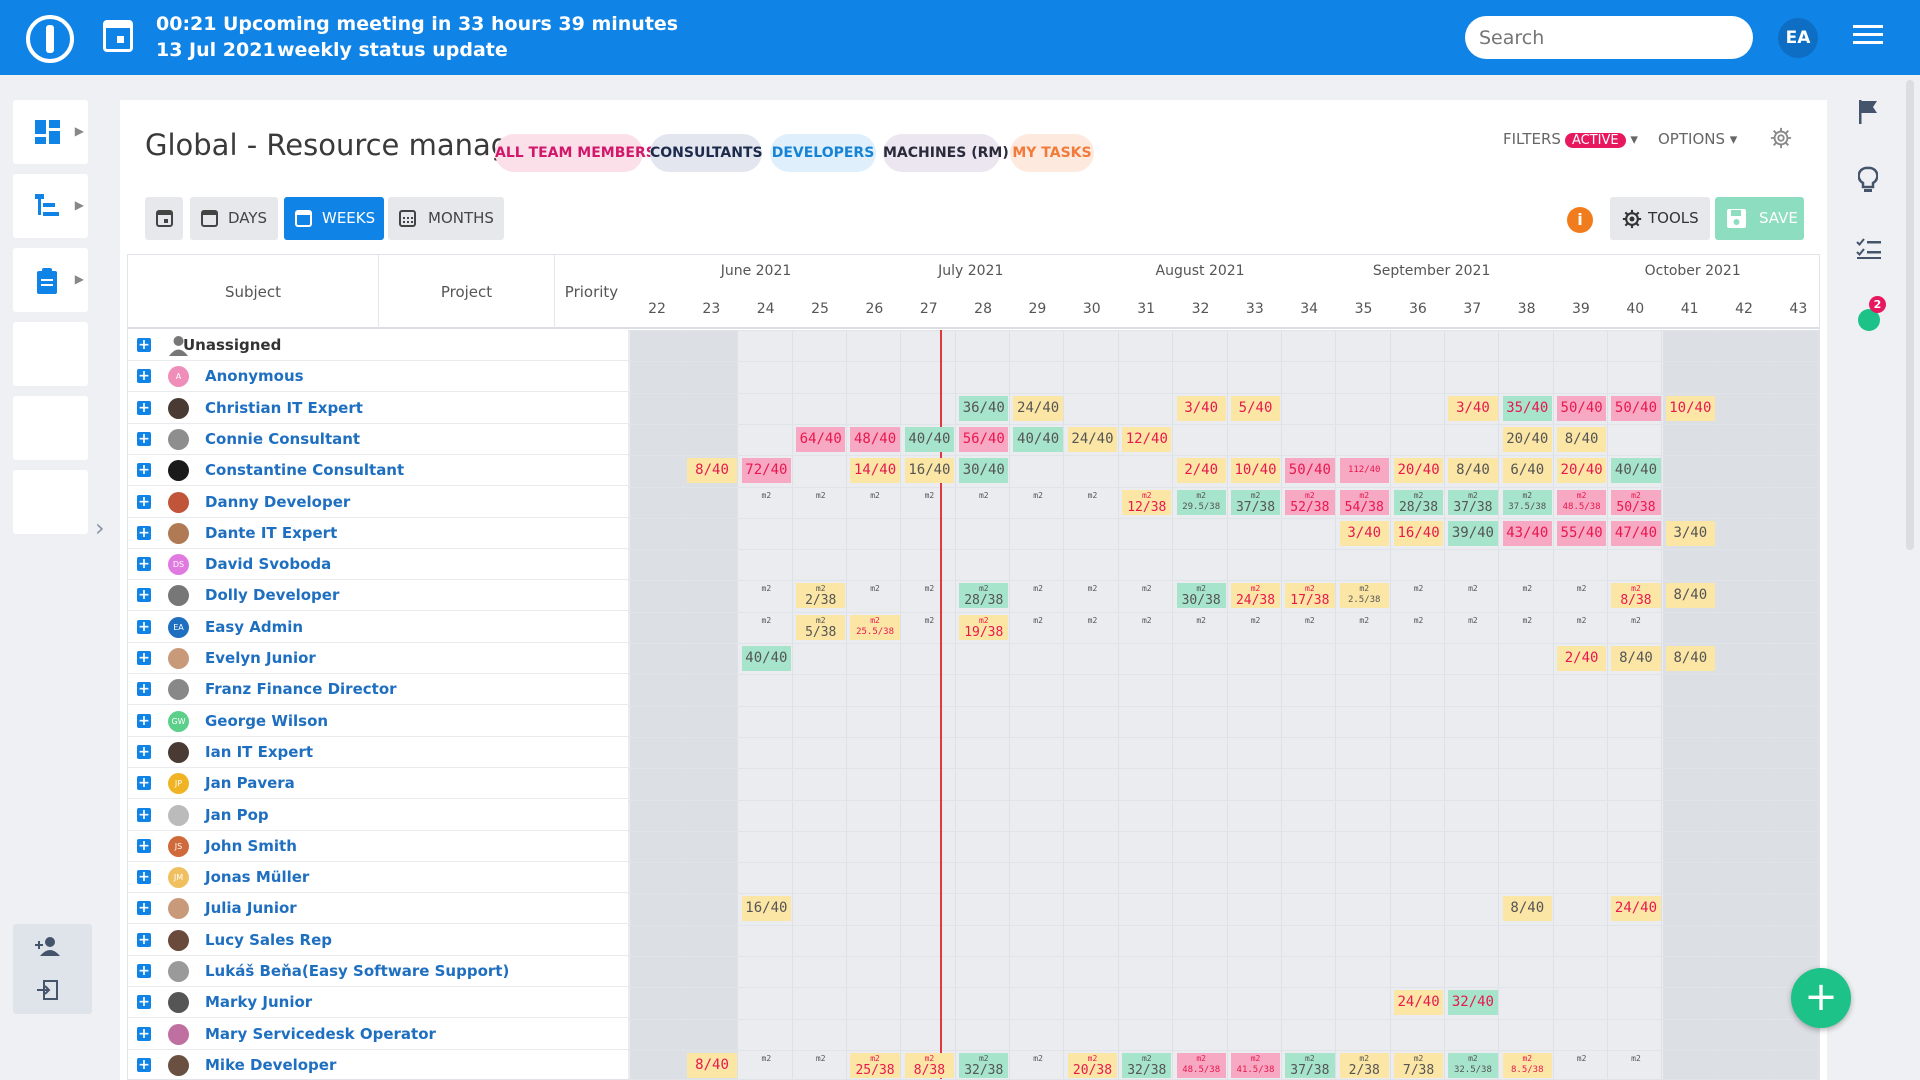 This screenshot has width=1920, height=1080. What do you see at coordinates (257, 877) in the screenshot?
I see `person-name: Jonas Müller` at bounding box center [257, 877].